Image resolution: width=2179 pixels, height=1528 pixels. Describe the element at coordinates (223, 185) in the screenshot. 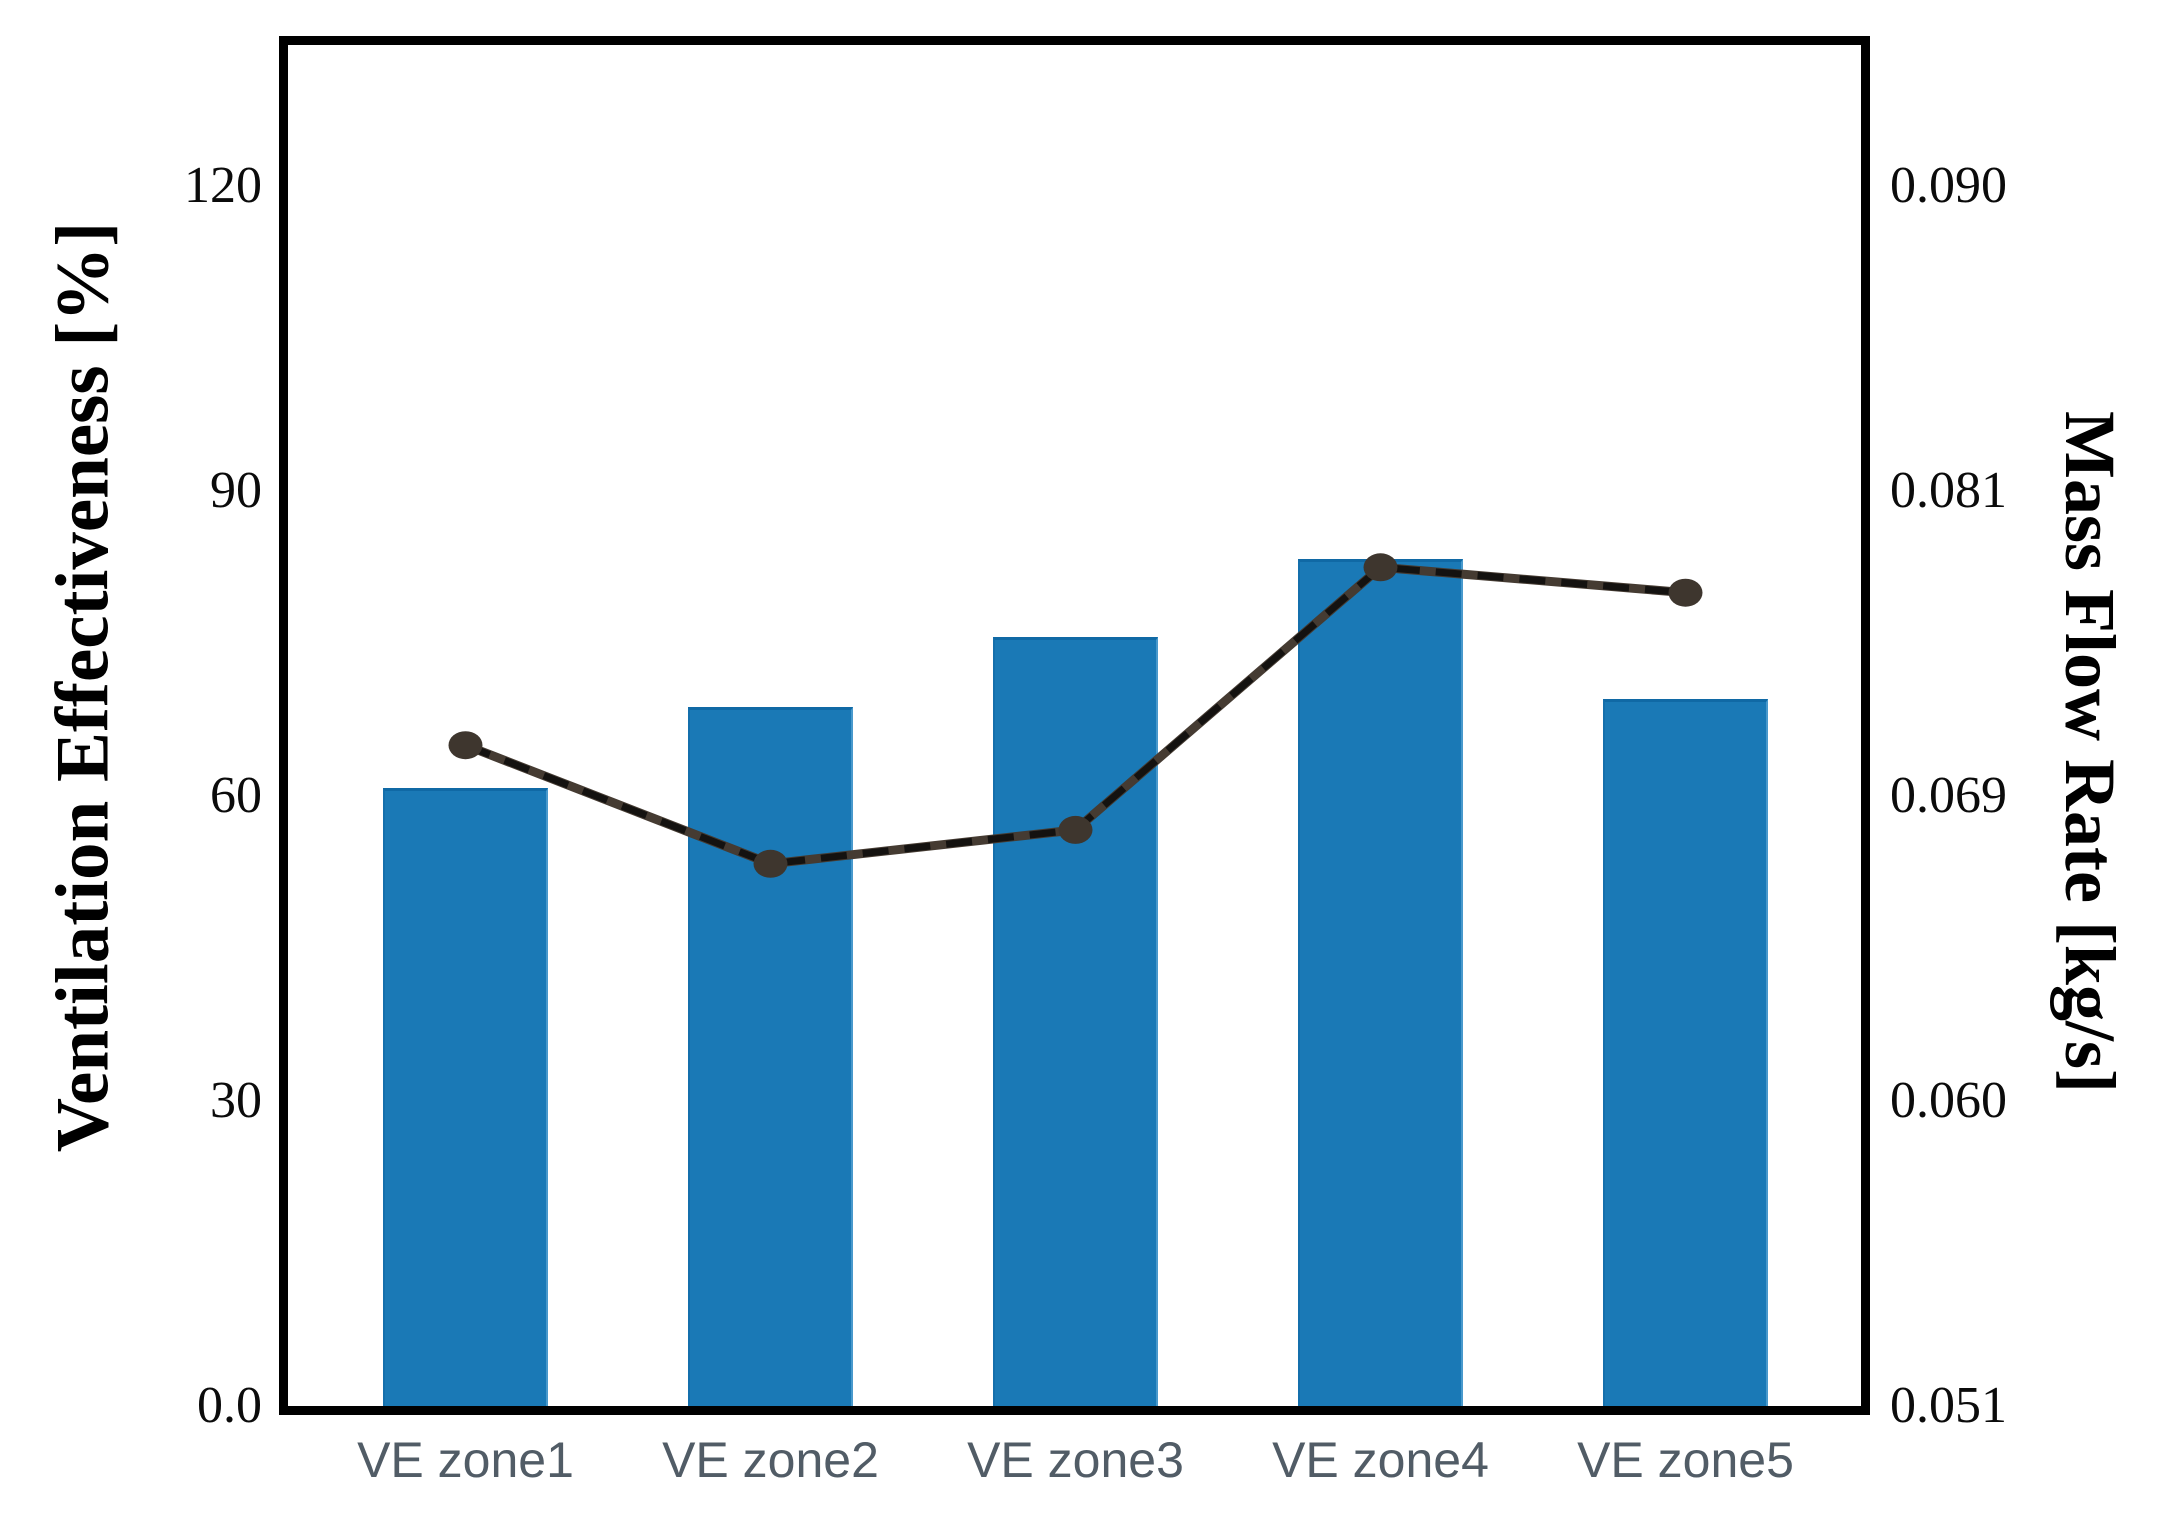

I see `left-axis-tick: 120` at that location.